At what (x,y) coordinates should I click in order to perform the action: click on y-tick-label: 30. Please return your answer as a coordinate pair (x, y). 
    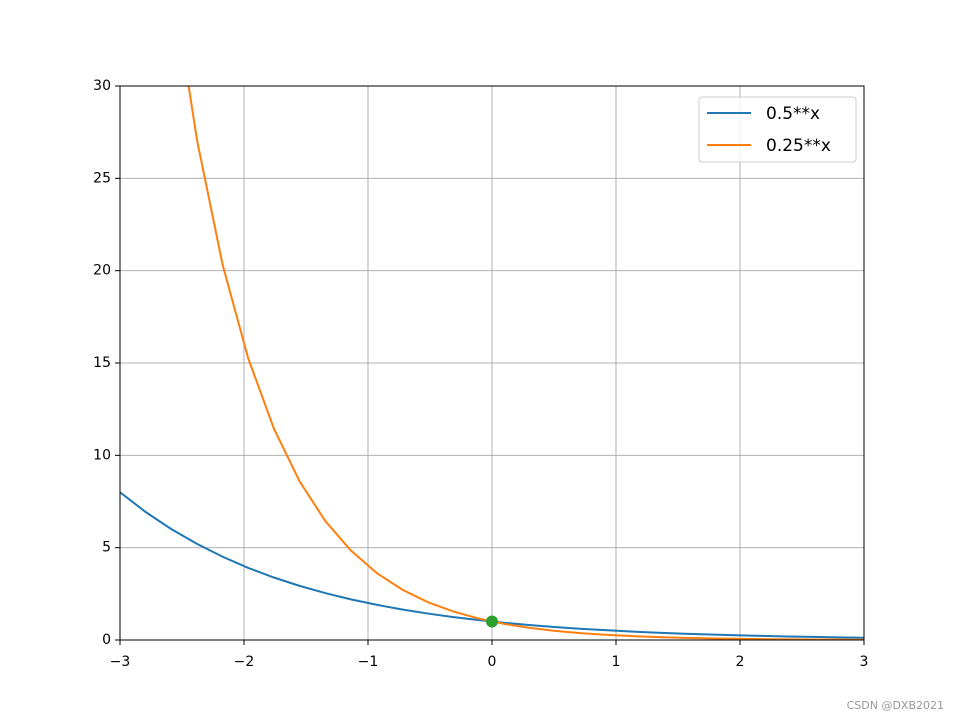
    Looking at the image, I should click on (102, 86).